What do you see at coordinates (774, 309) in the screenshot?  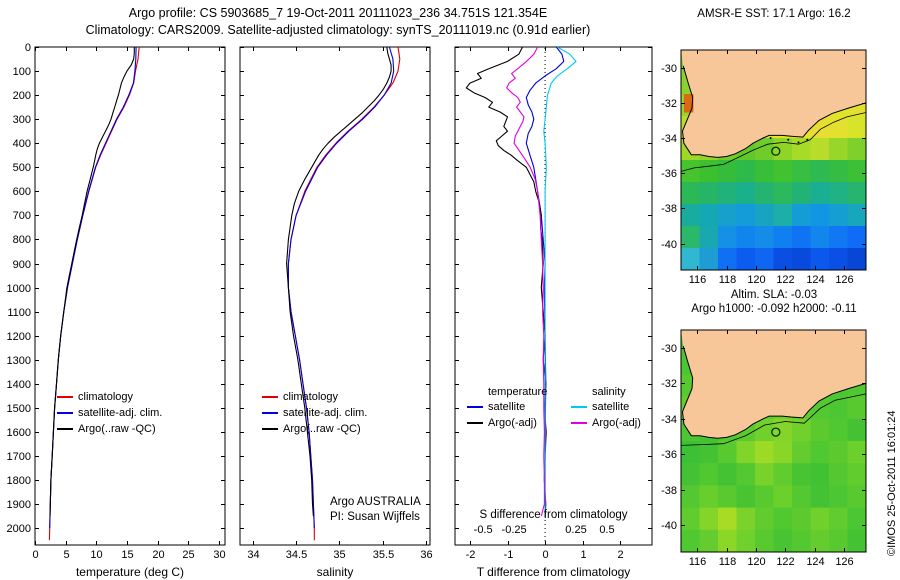 I see `sla-map-title-line2: Argo h1000: -0.092 h2000: -0.11` at bounding box center [774, 309].